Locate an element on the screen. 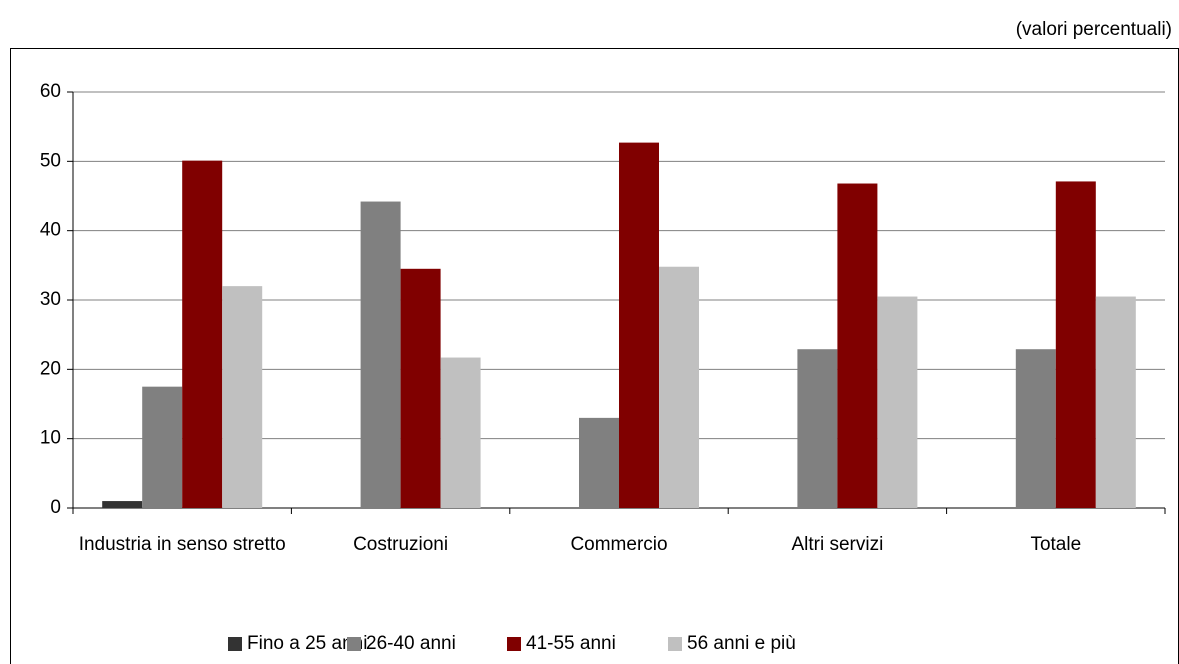  y-tick-label: 40 is located at coordinates (50, 230).